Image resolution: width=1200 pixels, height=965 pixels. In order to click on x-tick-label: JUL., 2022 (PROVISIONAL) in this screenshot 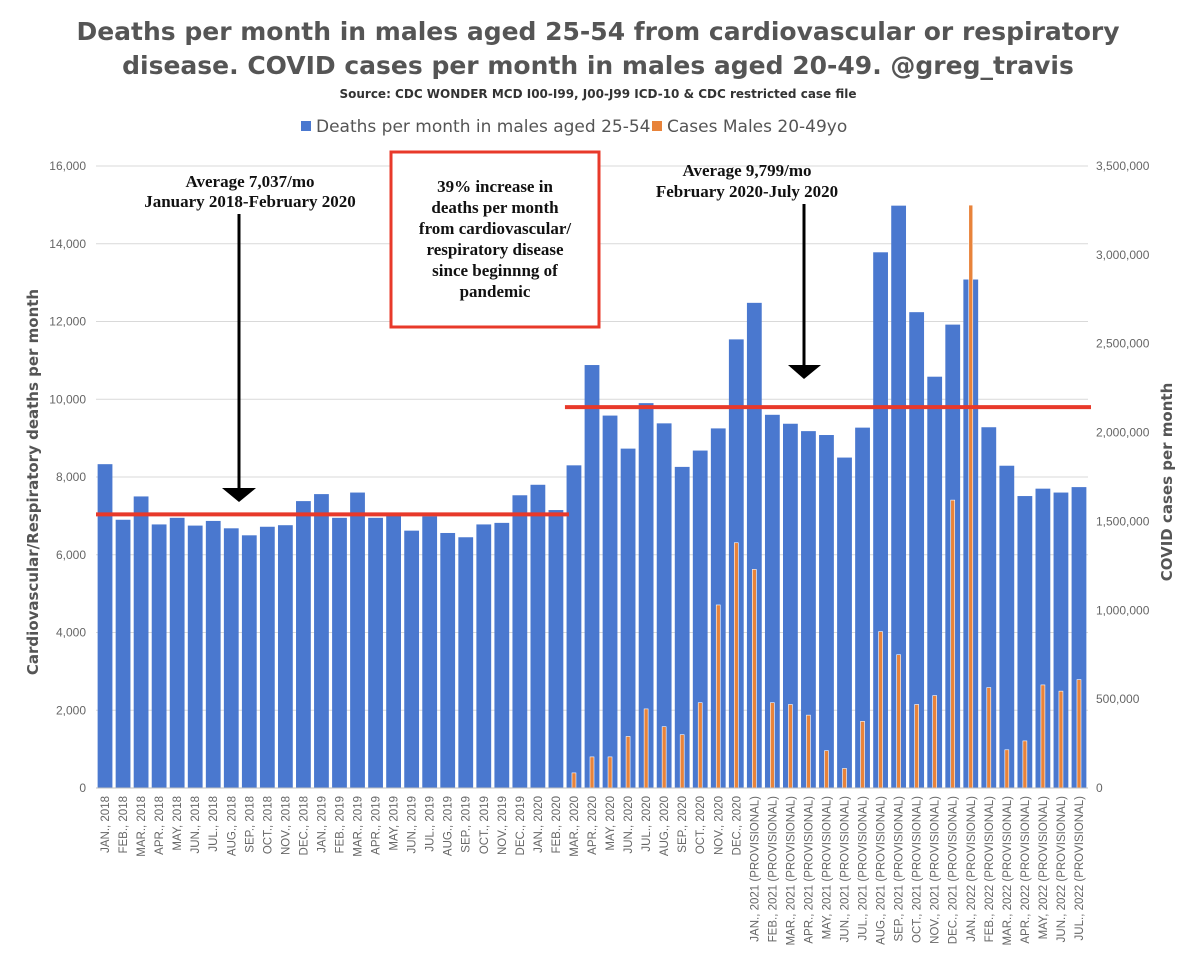, I will do `click(1080, 868)`.